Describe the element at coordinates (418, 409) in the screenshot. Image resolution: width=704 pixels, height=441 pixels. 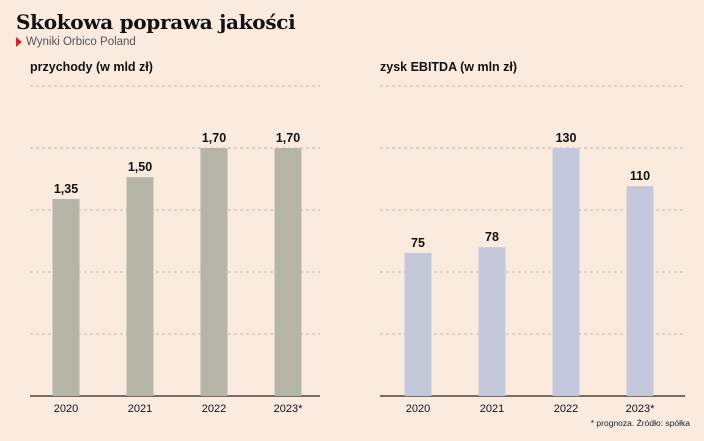
I see `ebitda-category-label: 2020` at that location.